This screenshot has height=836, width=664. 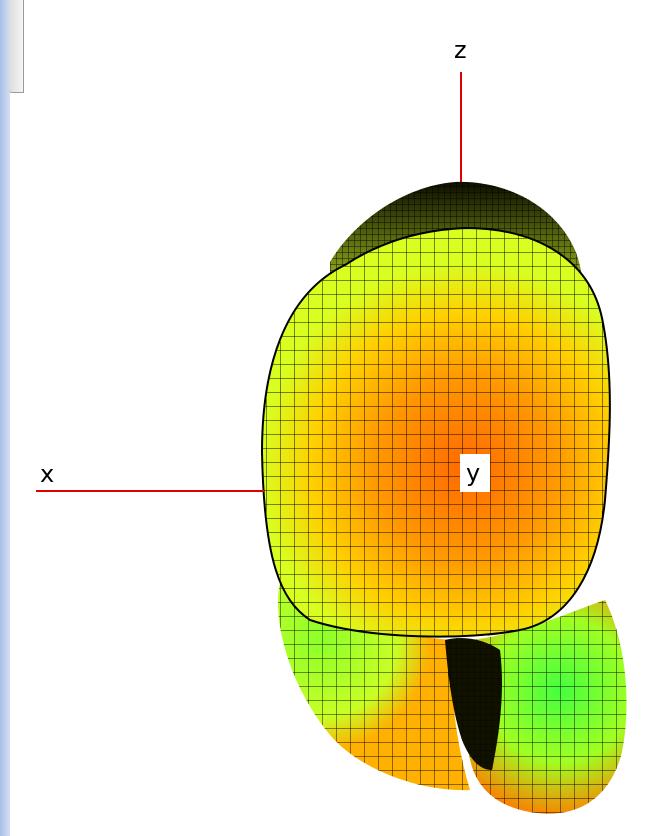 I want to click on panel-edge-tab, so click(x=16, y=46).